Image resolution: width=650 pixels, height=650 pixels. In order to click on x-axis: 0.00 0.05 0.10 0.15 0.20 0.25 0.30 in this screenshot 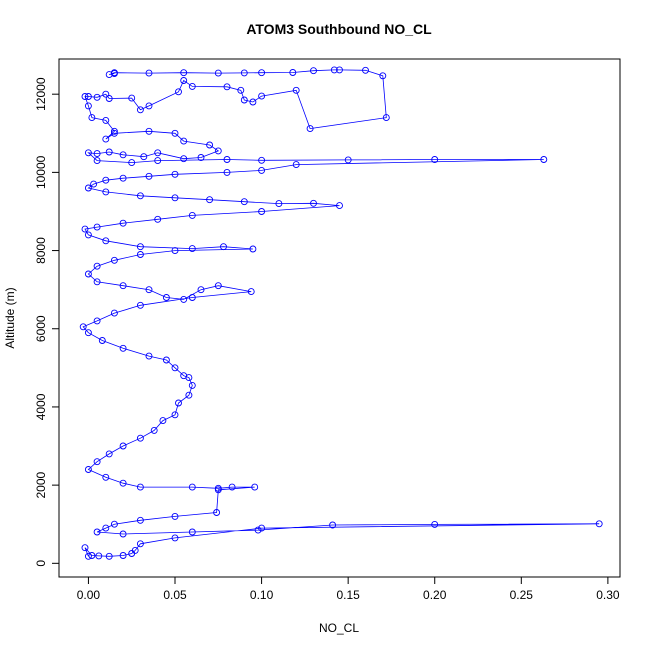, I will do `click(348, 589)`.